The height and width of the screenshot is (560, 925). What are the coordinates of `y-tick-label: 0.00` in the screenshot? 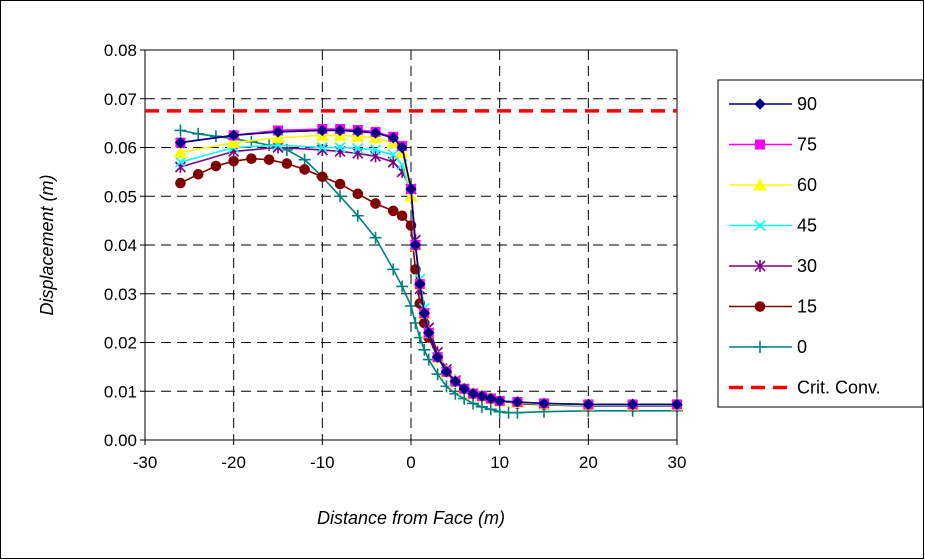 It's located at (120, 440).